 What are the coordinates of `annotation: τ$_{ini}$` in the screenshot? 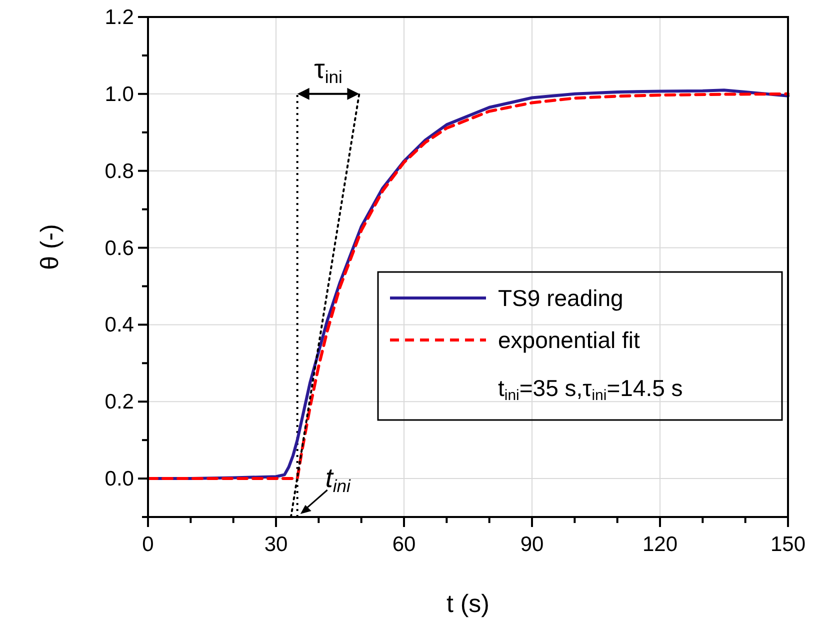 It's located at (328, 70).